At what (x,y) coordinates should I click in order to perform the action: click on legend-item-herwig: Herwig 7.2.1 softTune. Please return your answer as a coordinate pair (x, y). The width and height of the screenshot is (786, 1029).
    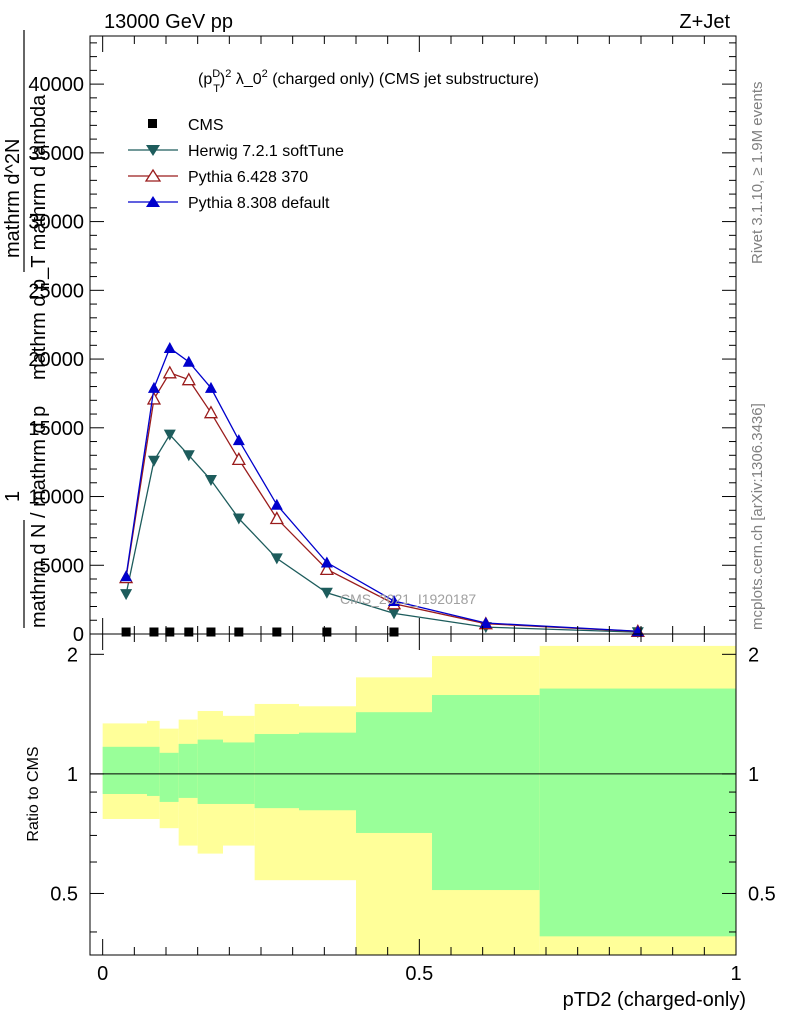
    Looking at the image, I should click on (236, 151).